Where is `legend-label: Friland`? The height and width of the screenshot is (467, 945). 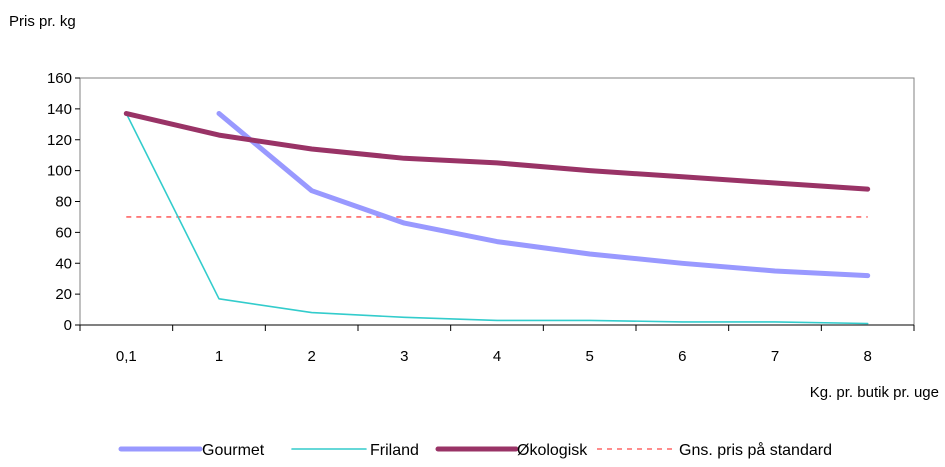 legend-label: Friland is located at coordinates (394, 450).